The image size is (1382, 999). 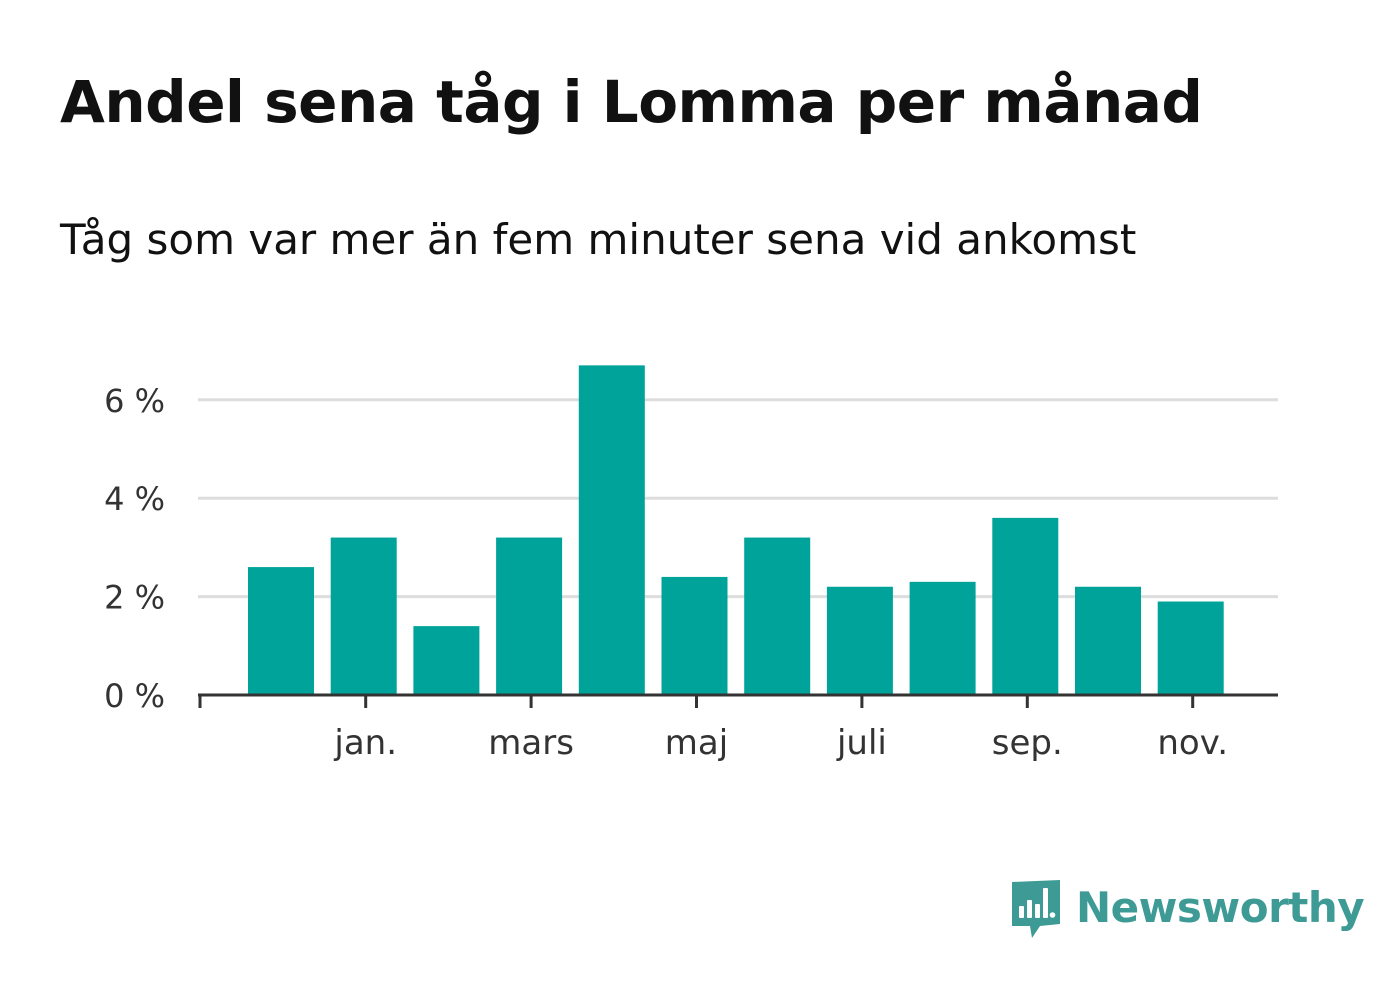 What do you see at coordinates (942, 638) in the screenshot?
I see `bar-aug` at bounding box center [942, 638].